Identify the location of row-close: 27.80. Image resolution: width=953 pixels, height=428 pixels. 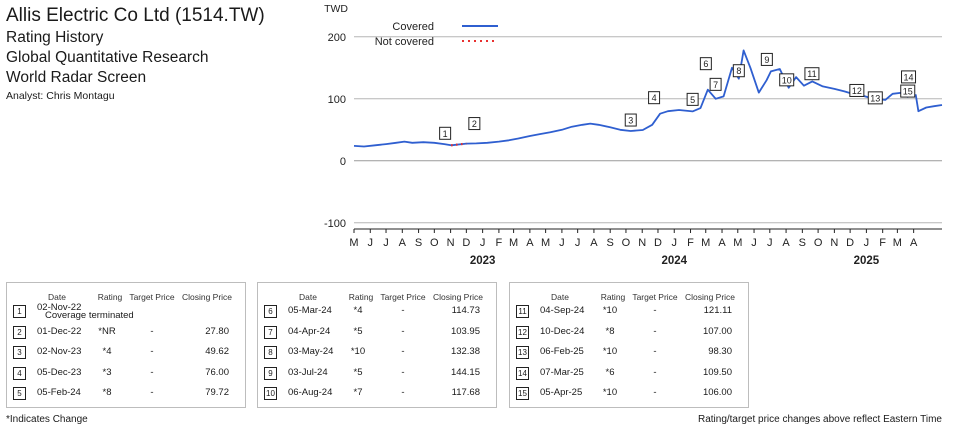
(217, 331).